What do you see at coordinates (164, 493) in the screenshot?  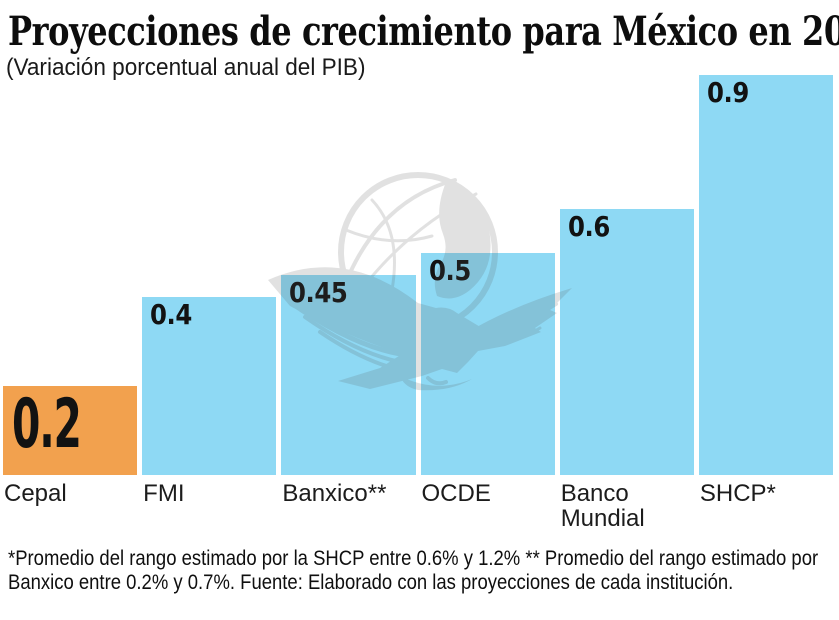 I see `x-axis-label-fmi: FMI` at bounding box center [164, 493].